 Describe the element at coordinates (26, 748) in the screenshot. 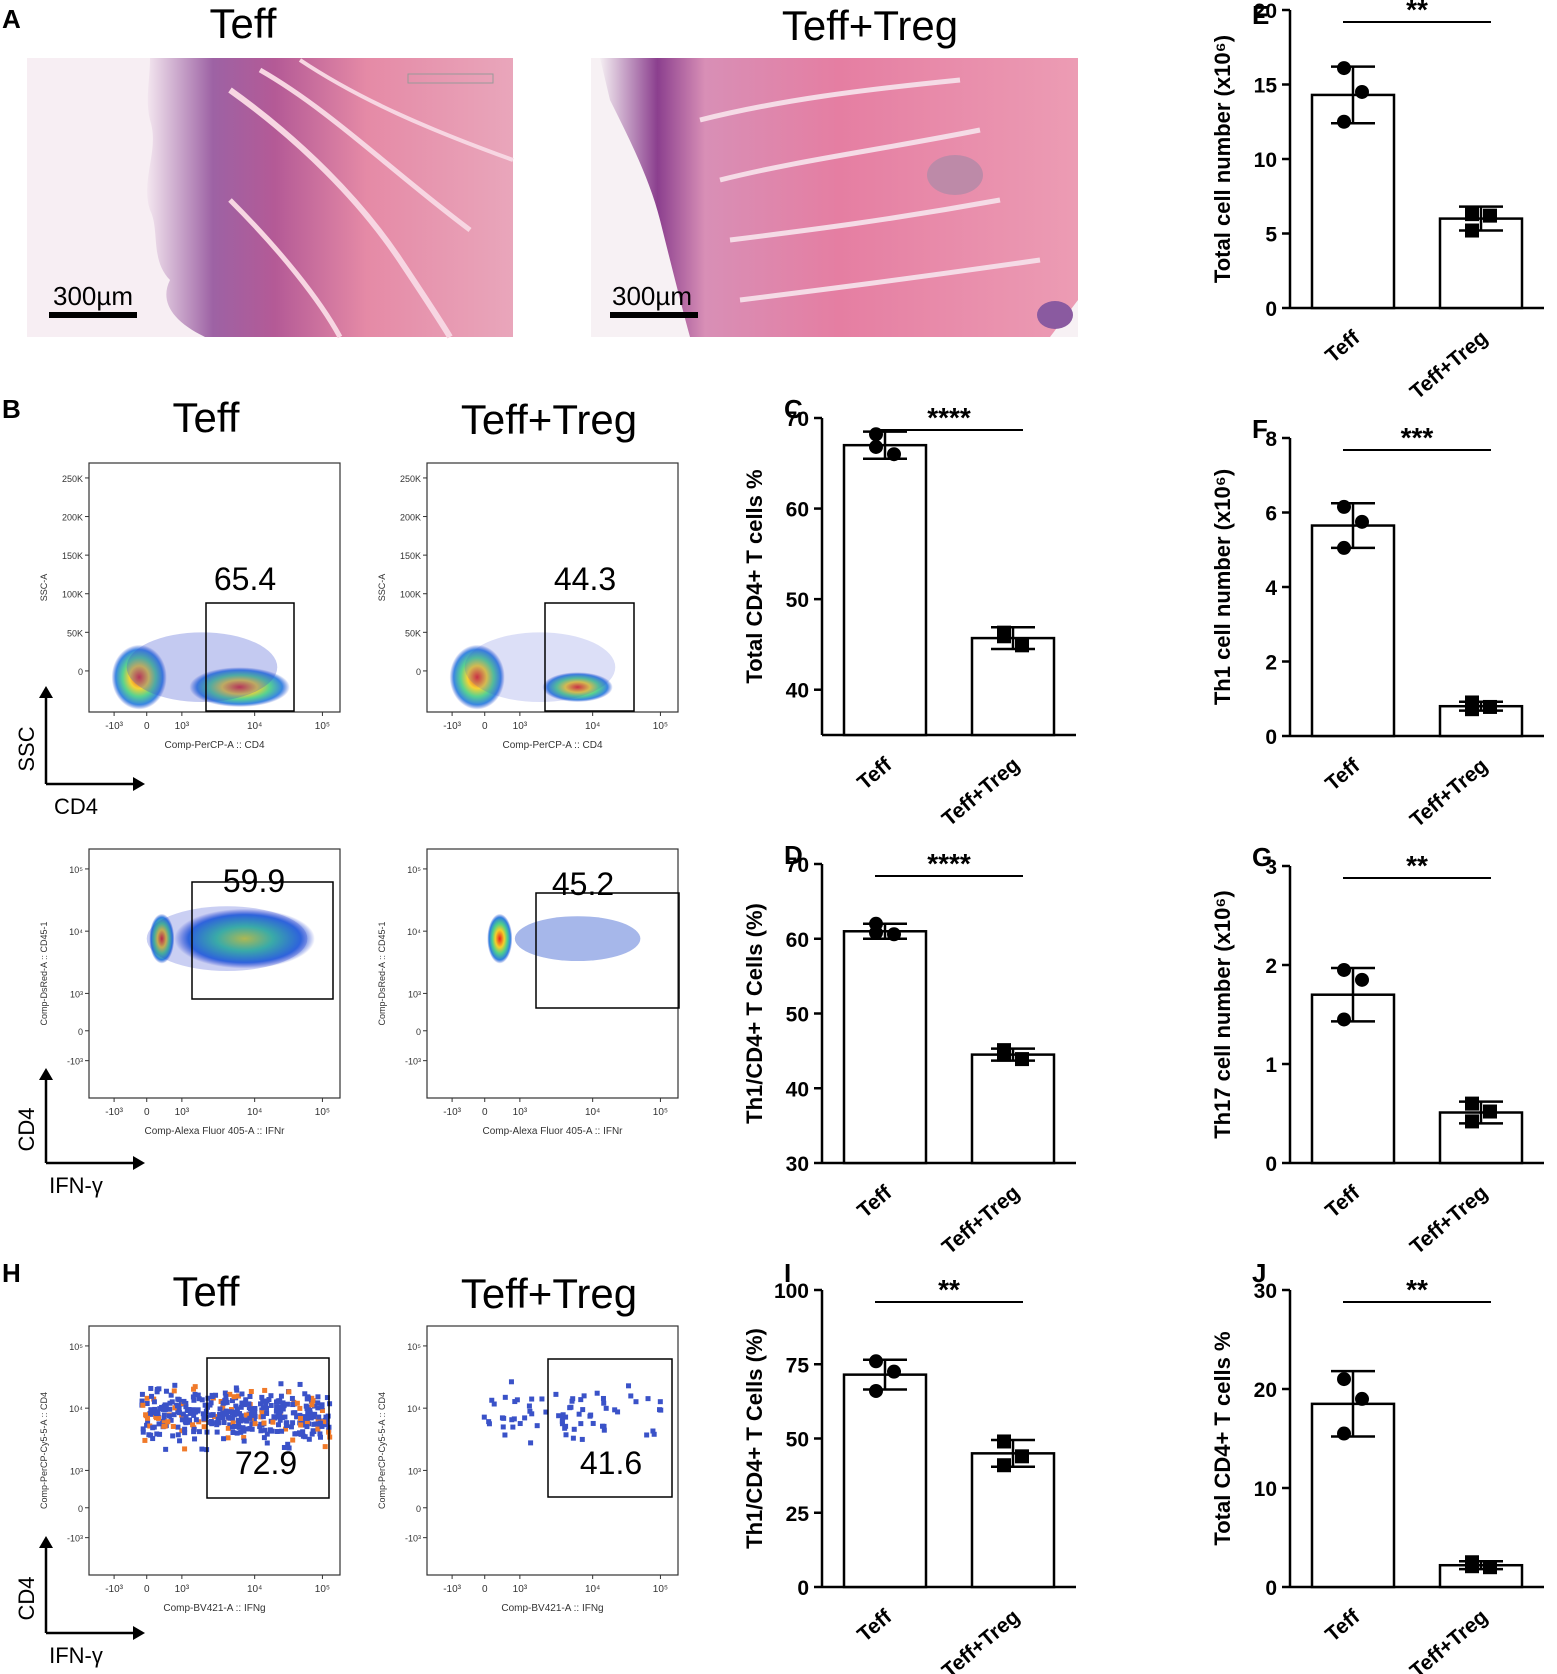

I see `axis-arrow-y-label: SSC` at that location.